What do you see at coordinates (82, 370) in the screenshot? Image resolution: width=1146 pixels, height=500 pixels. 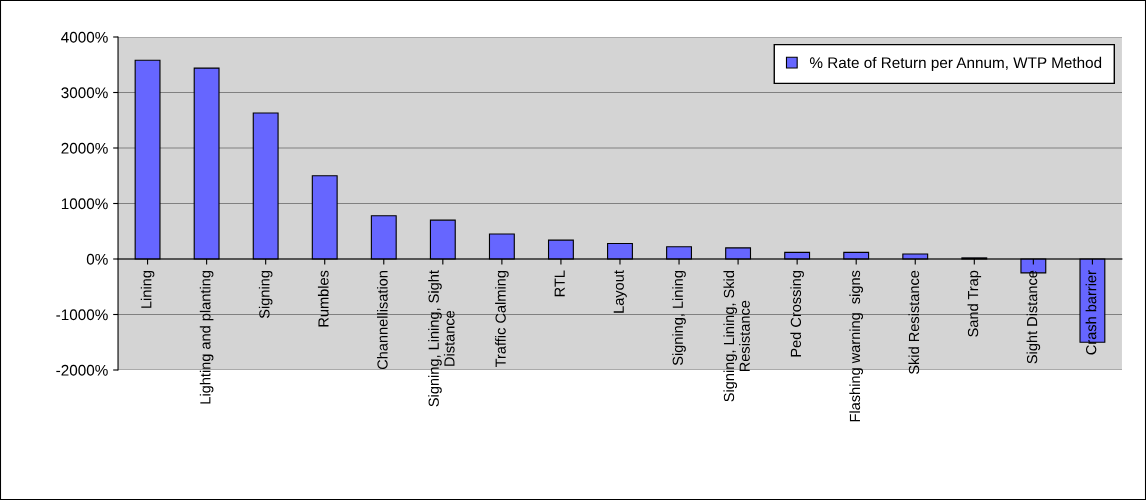 I see `y-tick-label: -2000%` at bounding box center [82, 370].